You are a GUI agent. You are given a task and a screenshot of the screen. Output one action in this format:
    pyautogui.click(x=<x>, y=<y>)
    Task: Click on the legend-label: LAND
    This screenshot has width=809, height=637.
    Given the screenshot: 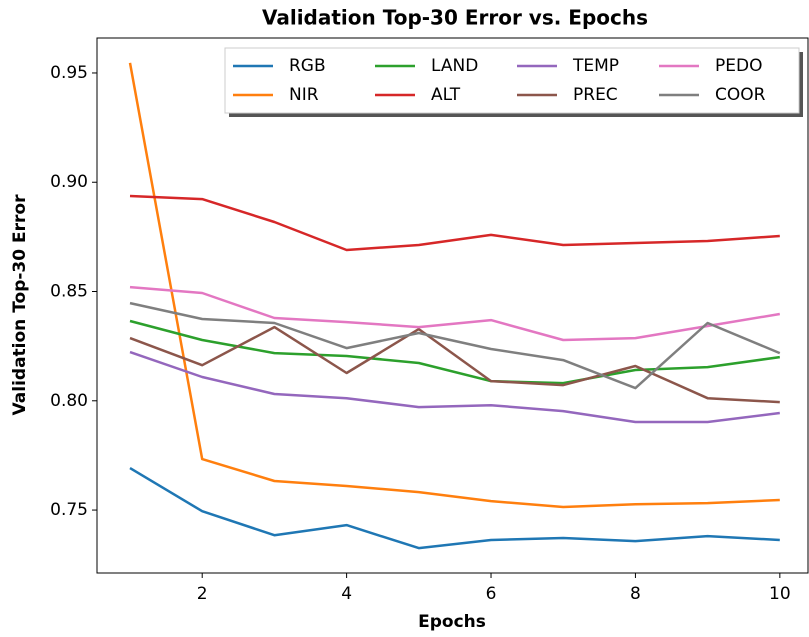 What is the action you would take?
    pyautogui.click(x=454, y=66)
    